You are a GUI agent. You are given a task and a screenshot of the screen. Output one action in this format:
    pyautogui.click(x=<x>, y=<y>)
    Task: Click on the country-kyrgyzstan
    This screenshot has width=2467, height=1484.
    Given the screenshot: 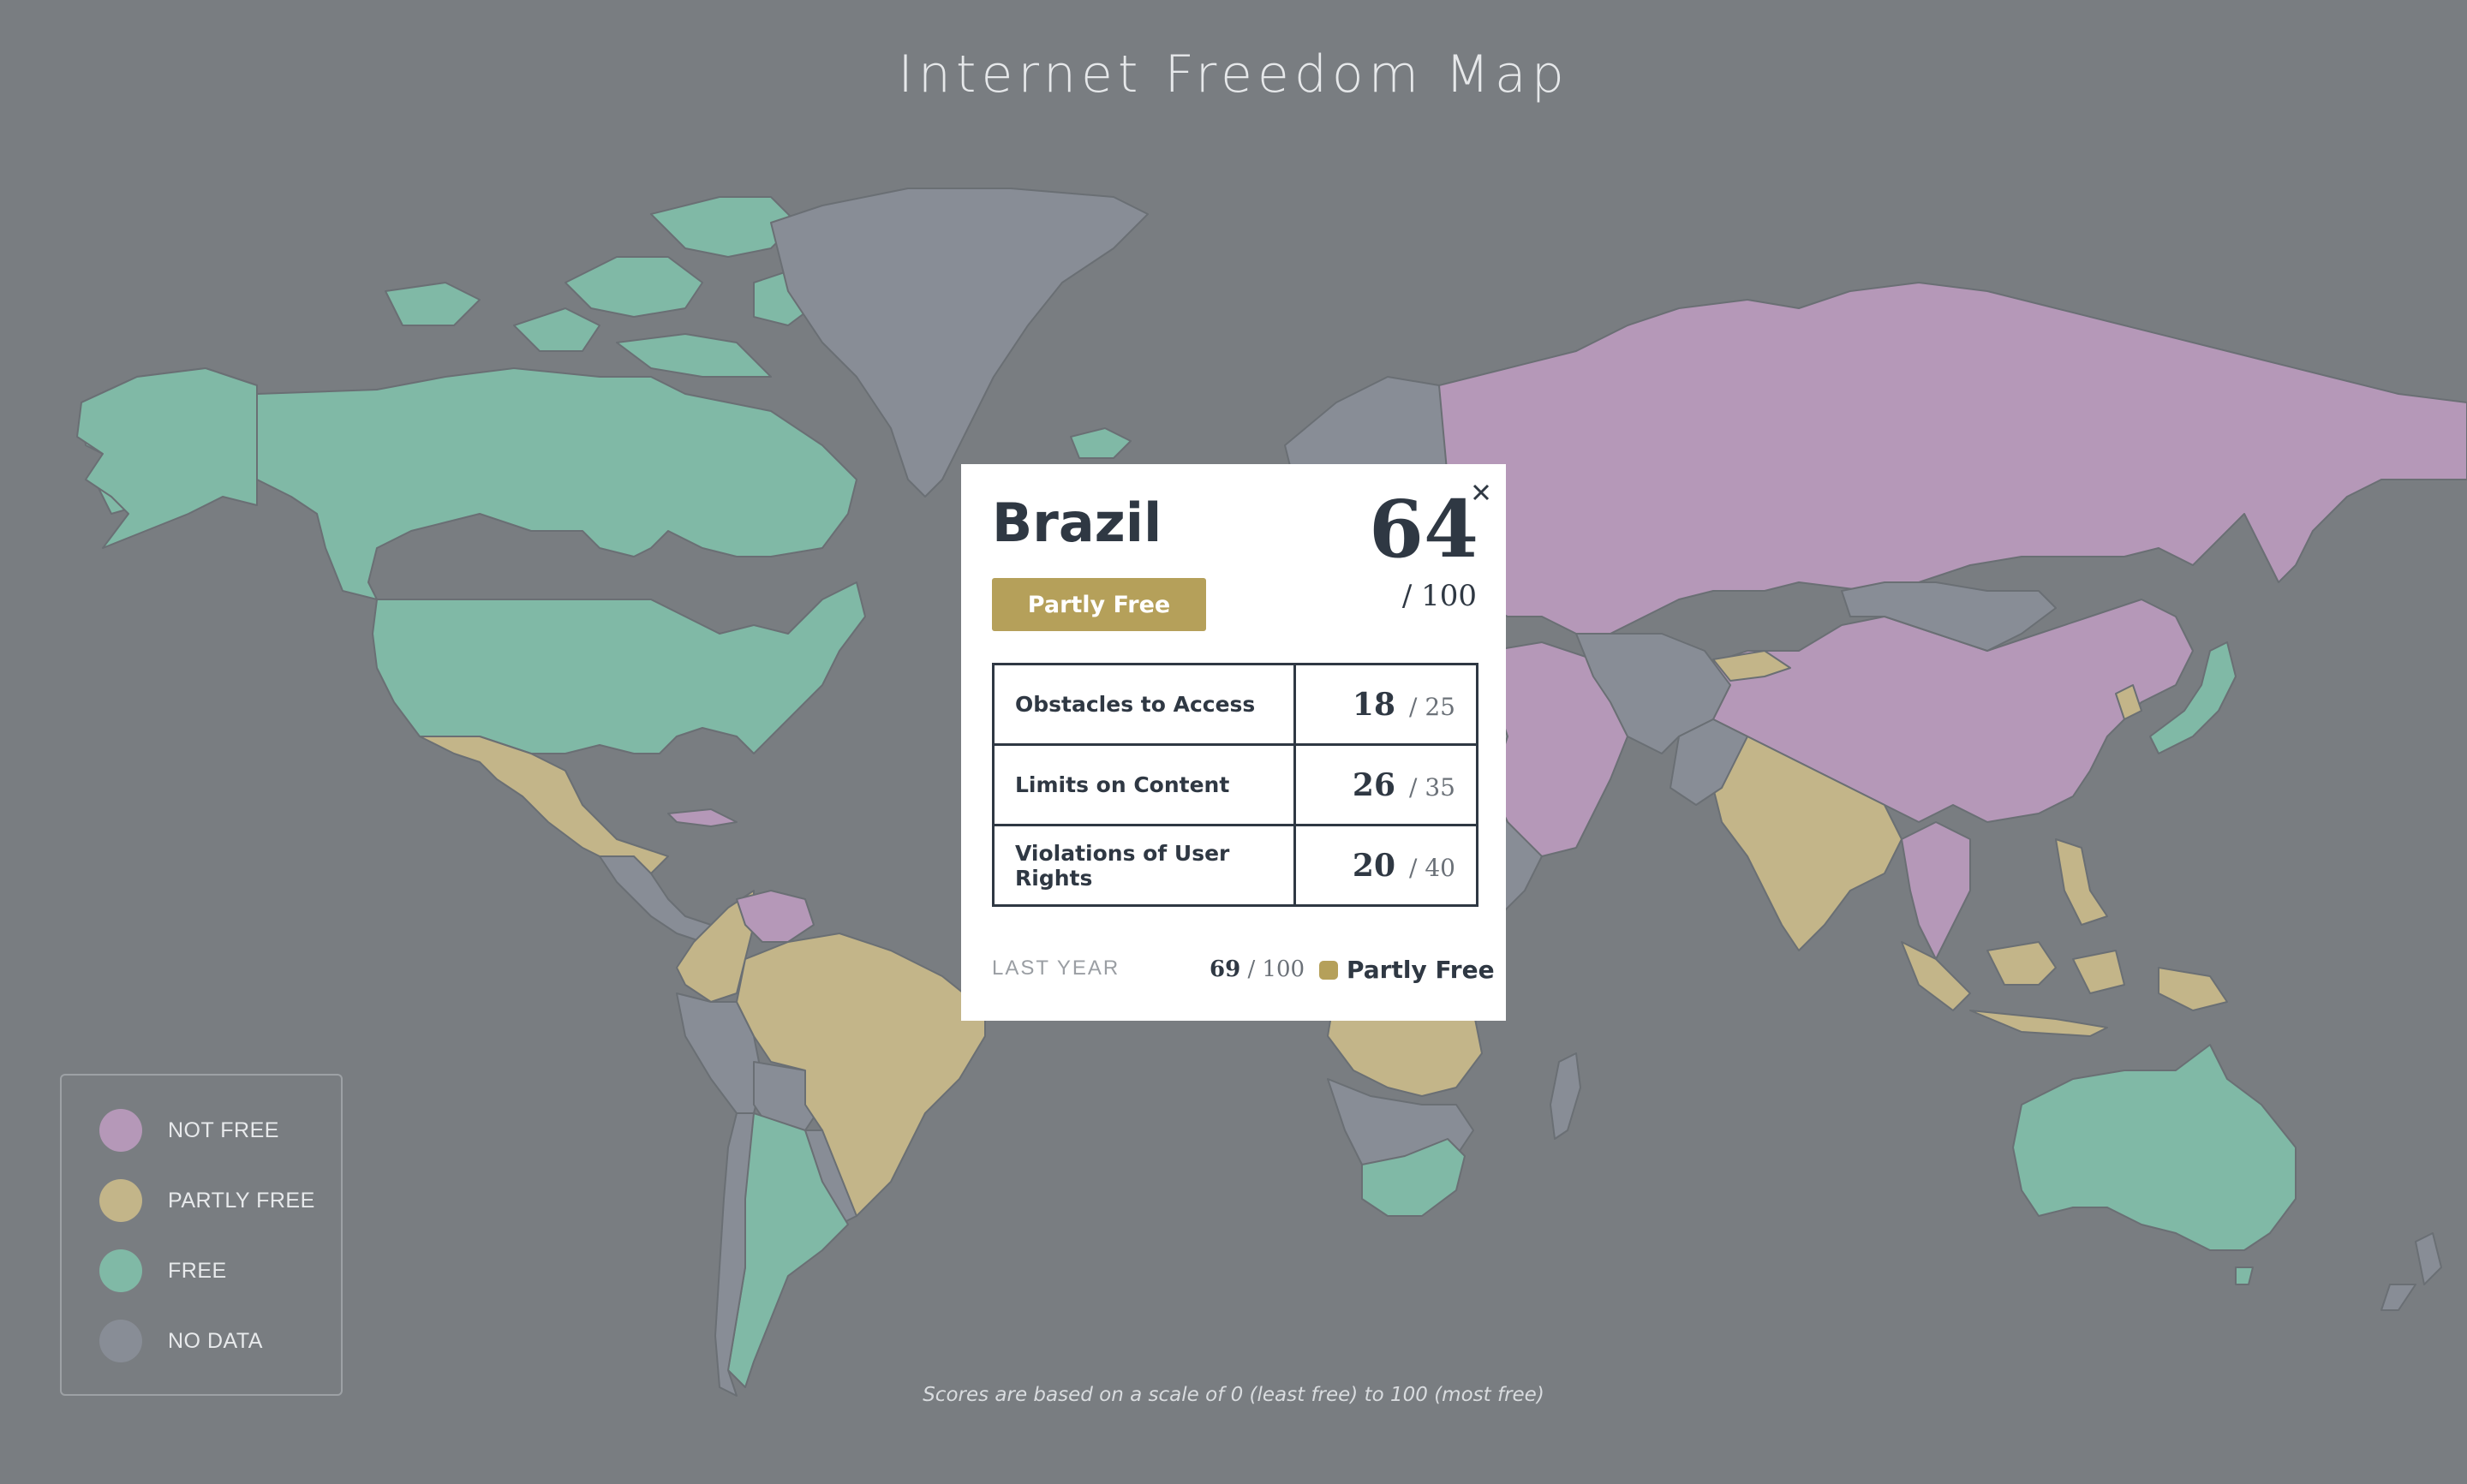 What is the action you would take?
    pyautogui.click(x=1751, y=666)
    